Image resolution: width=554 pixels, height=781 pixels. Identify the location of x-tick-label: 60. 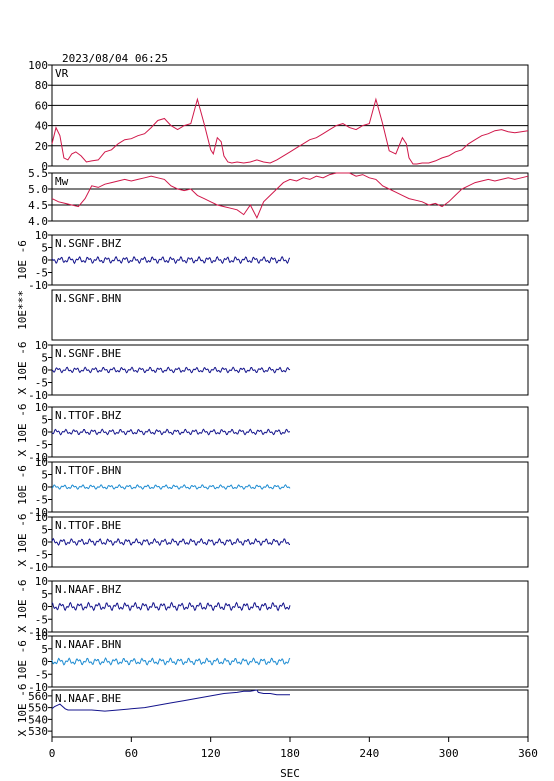
(131, 753).